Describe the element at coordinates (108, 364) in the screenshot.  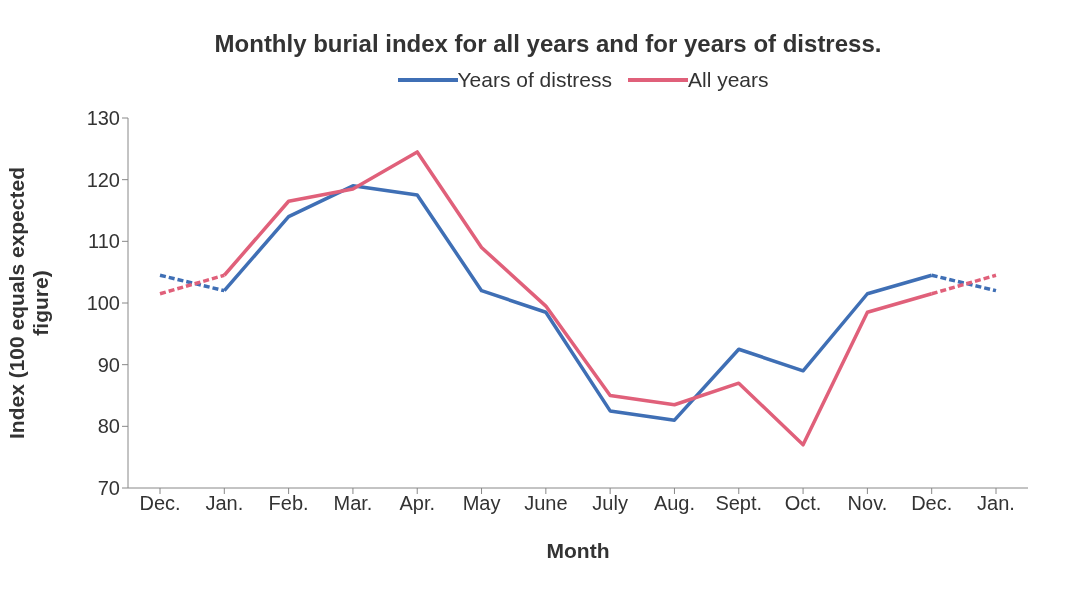
I see `y-tick-label: 90` at that location.